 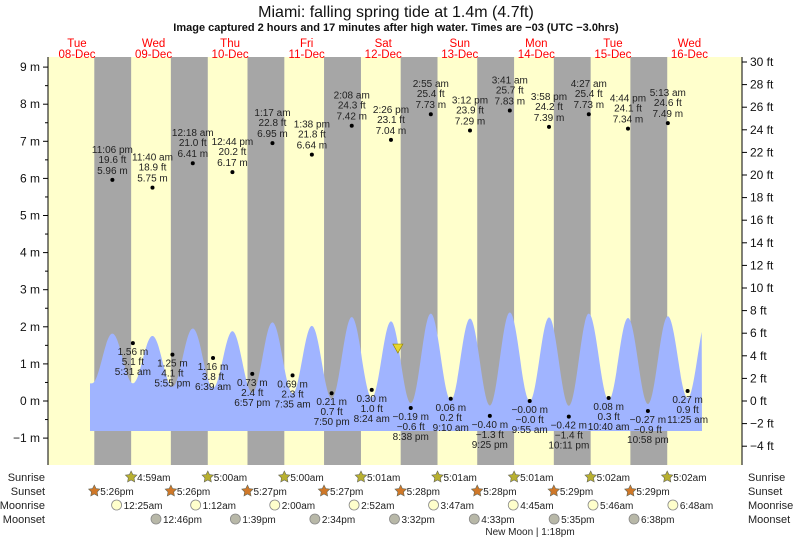 I want to click on sunrise-time: 5:00am, so click(x=230, y=478).